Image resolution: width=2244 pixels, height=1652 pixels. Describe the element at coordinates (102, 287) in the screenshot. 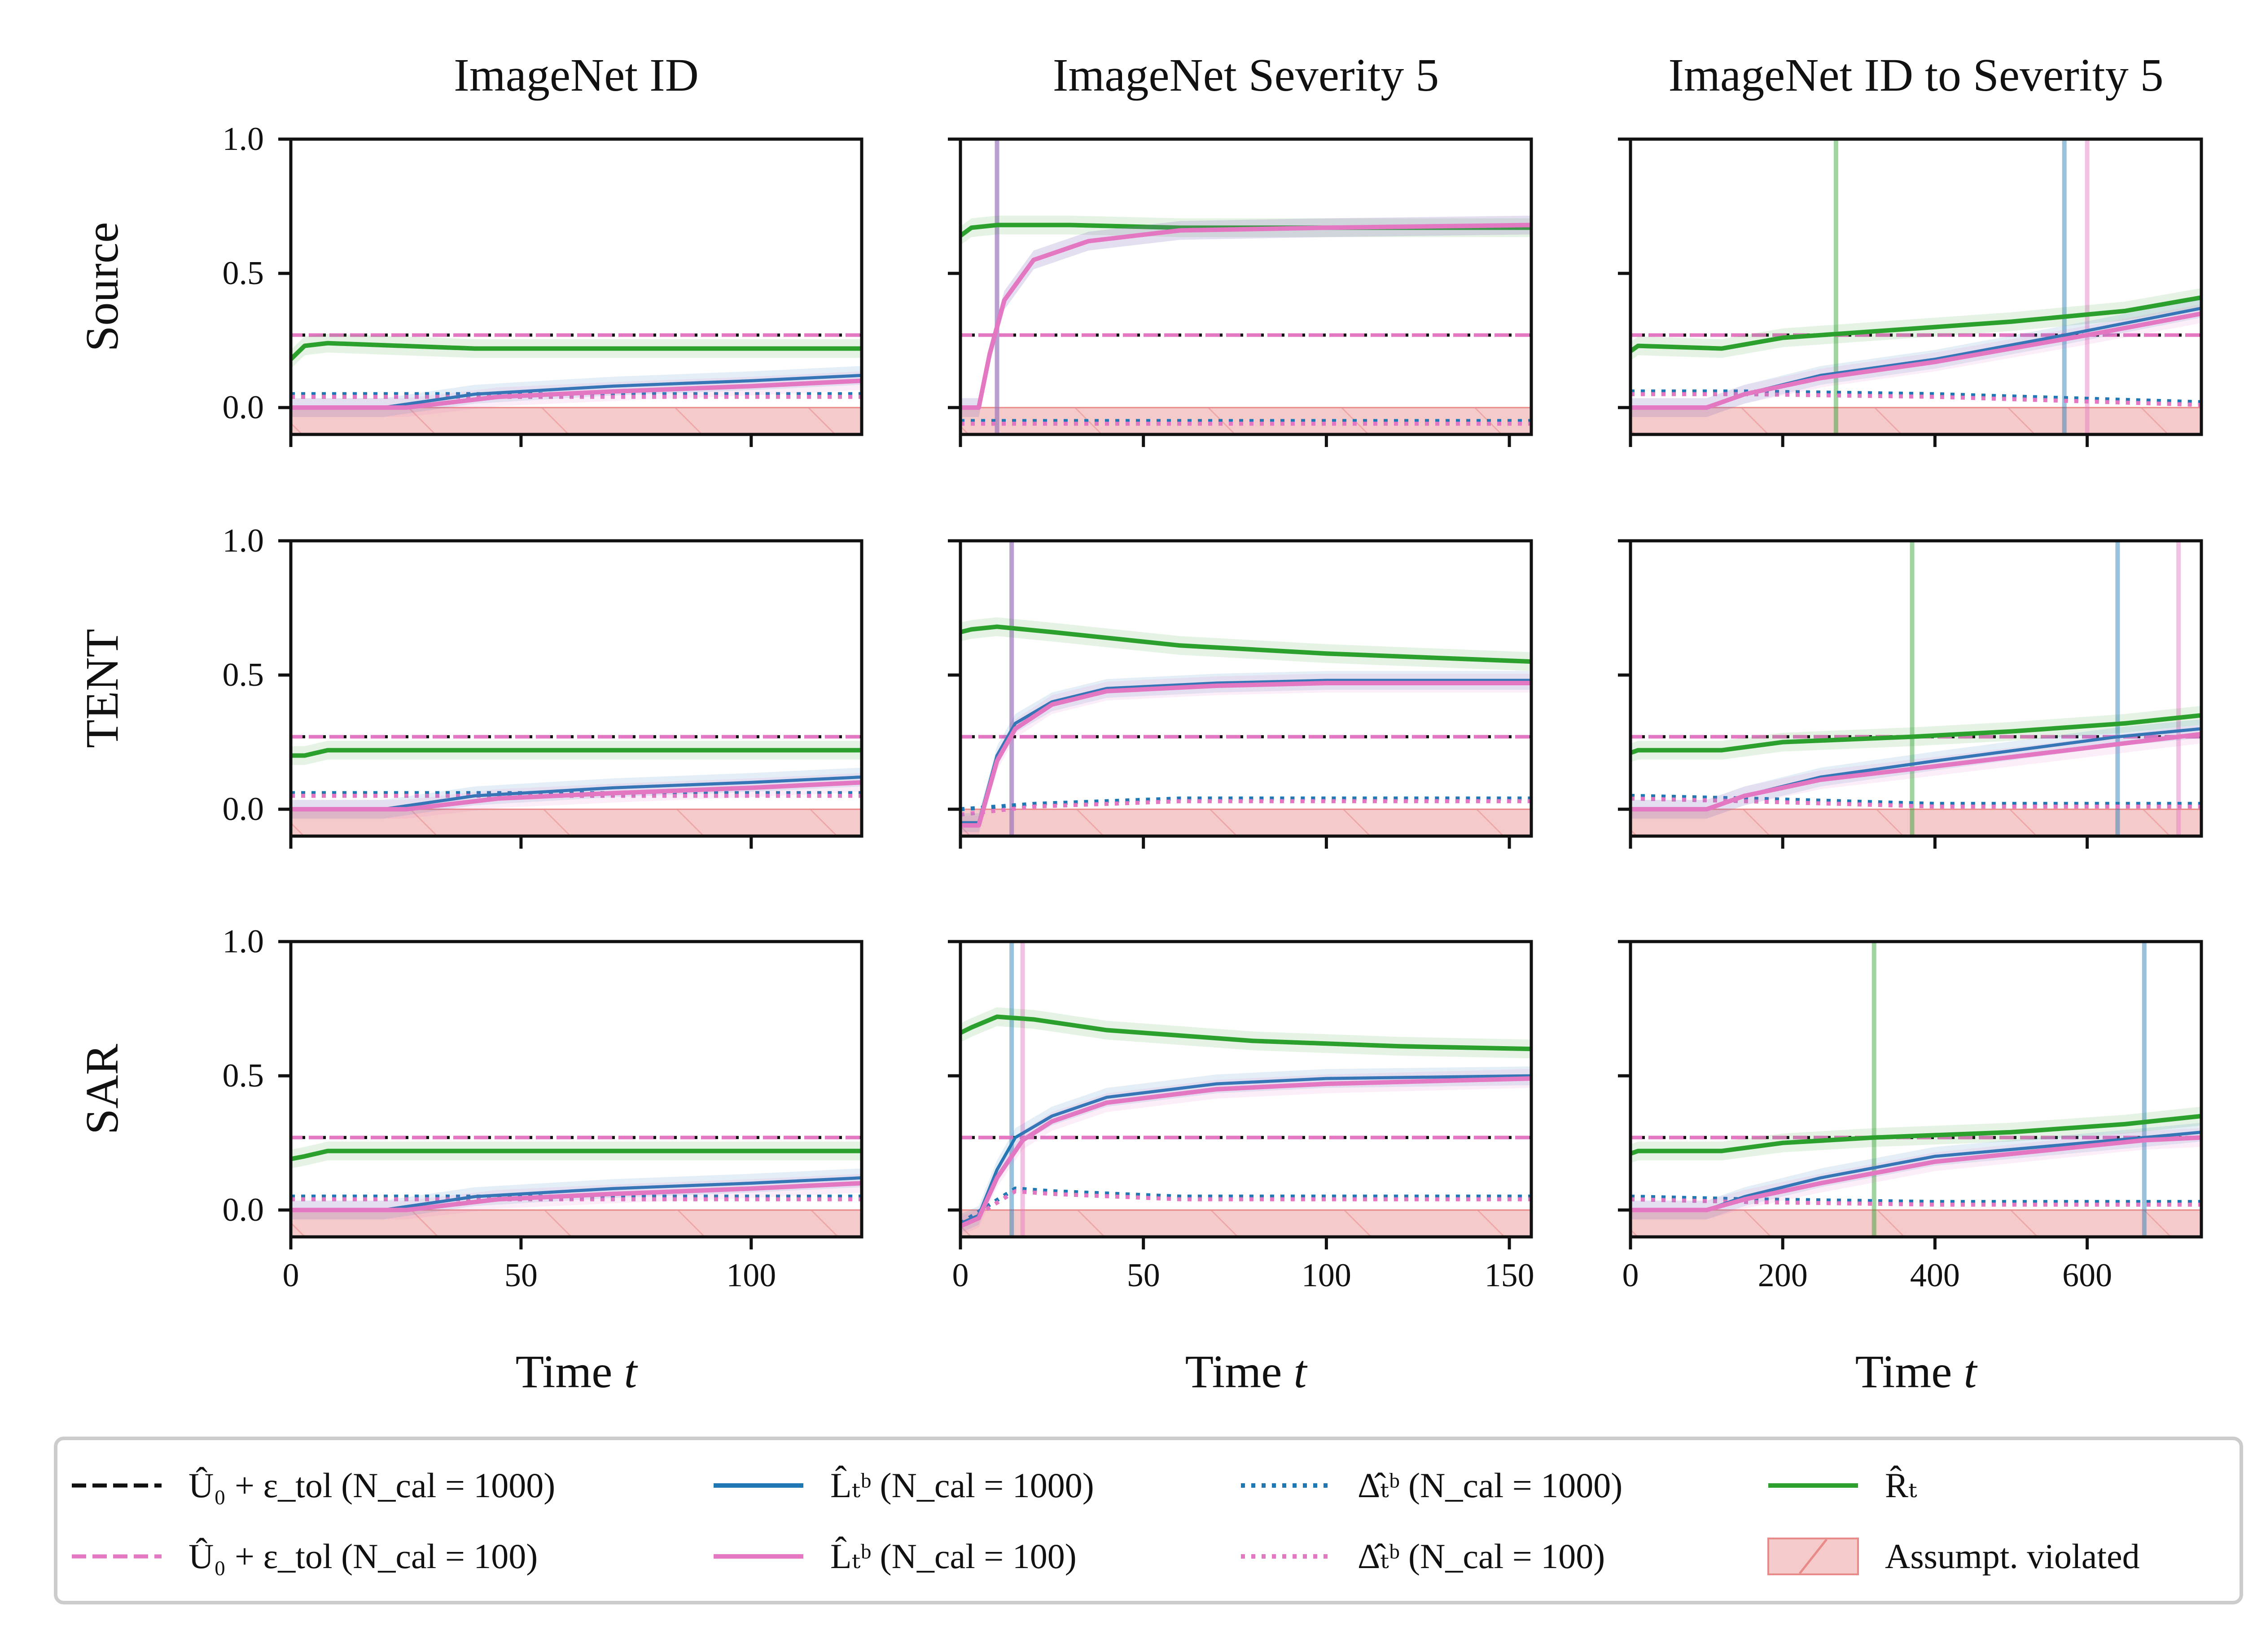

I see `row-label: Source` at that location.